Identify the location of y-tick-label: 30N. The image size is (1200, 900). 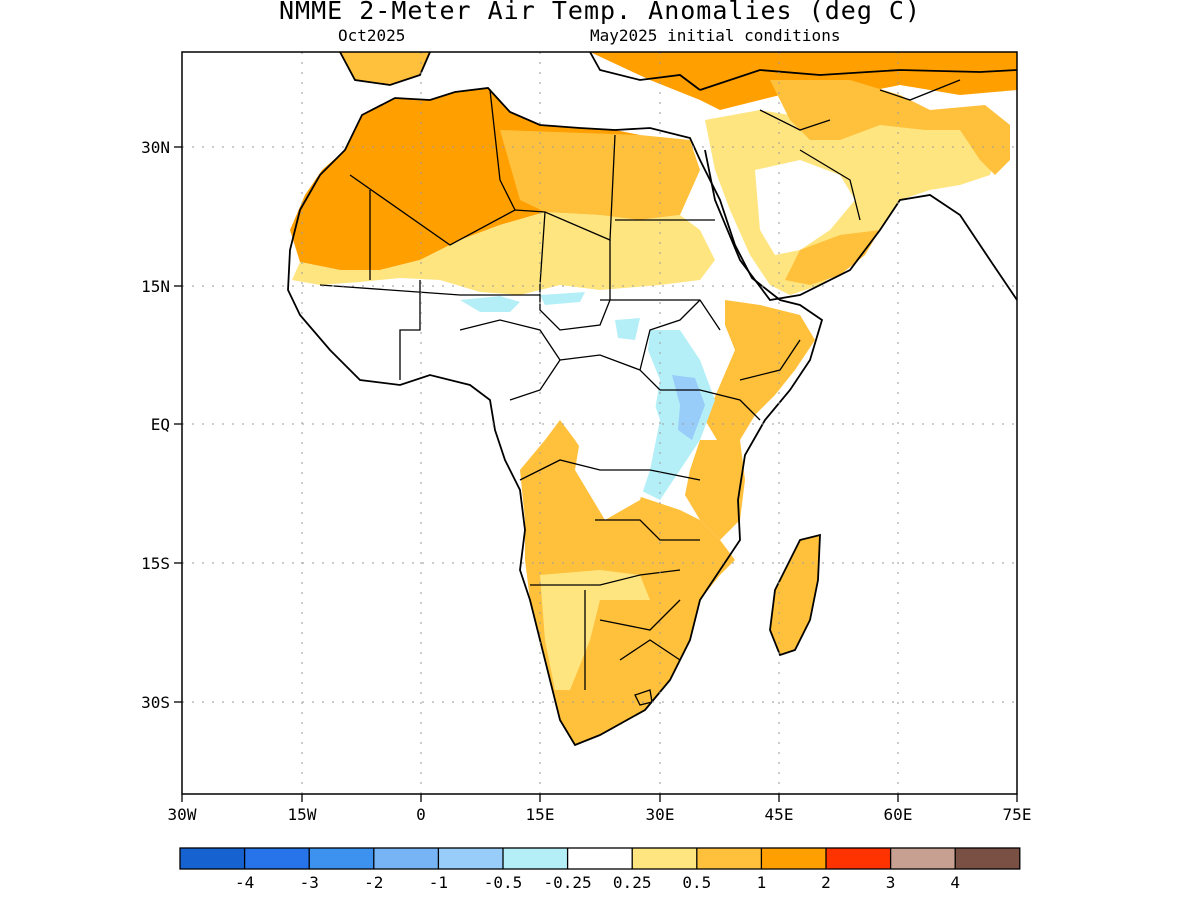
(155, 147).